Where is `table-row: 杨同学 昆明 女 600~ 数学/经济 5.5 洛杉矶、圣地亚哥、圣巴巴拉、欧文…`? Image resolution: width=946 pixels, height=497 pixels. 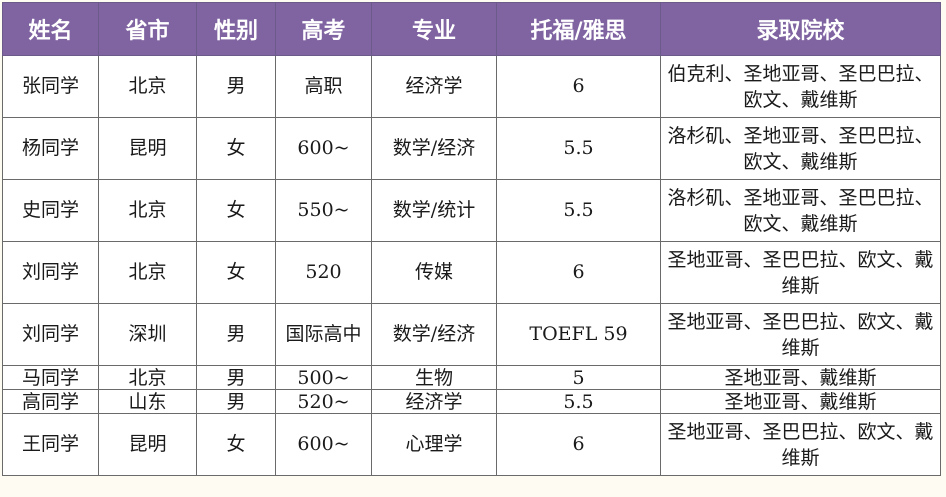 table-row: 杨同学 昆明 女 600~ 数学/经济 5.5 洛杉矶、圣地亚哥、圣巴巴拉、欧文… is located at coordinates (471, 148).